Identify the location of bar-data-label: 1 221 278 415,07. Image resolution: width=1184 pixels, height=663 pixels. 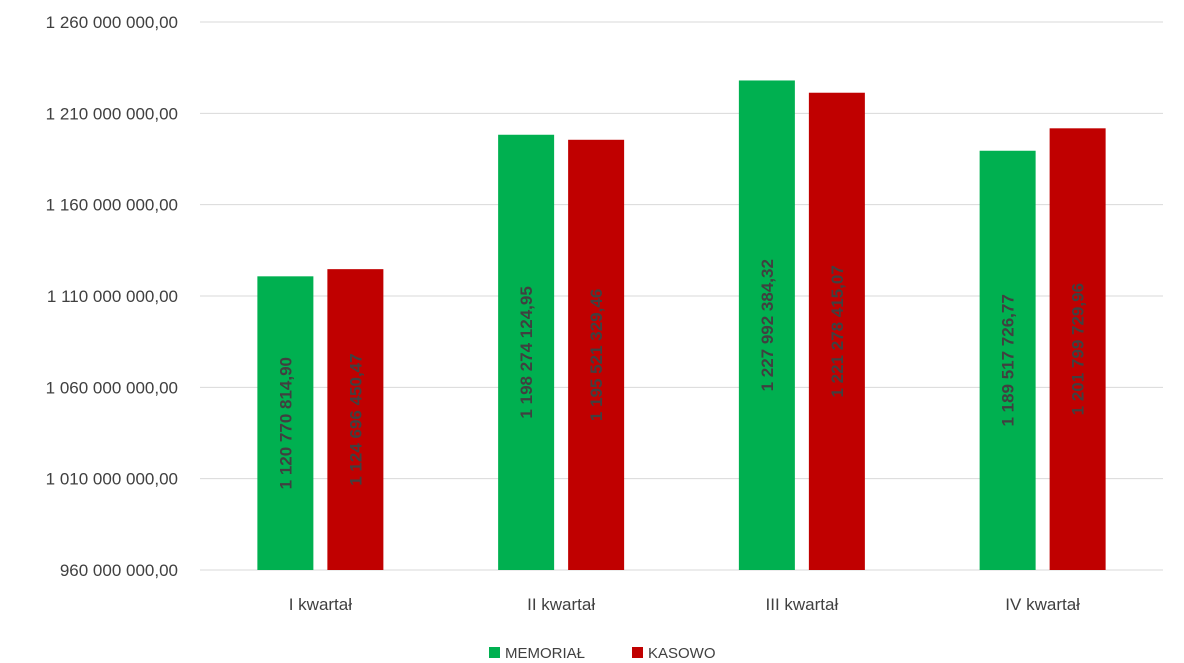
(837, 331).